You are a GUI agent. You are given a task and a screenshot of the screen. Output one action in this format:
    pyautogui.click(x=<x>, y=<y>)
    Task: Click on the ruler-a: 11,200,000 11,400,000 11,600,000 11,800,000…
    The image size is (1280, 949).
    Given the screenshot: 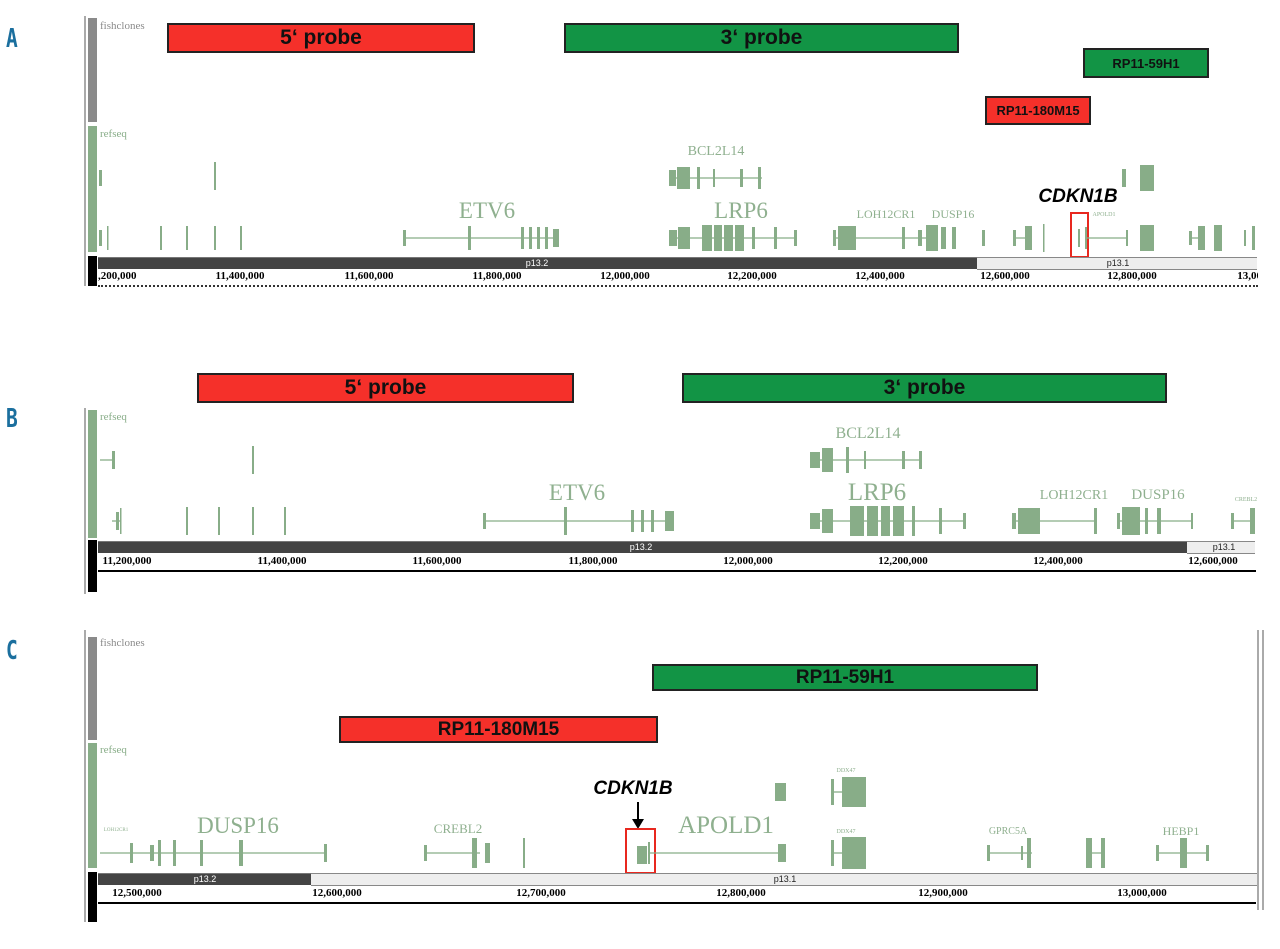 What is the action you would take?
    pyautogui.click(x=678, y=280)
    